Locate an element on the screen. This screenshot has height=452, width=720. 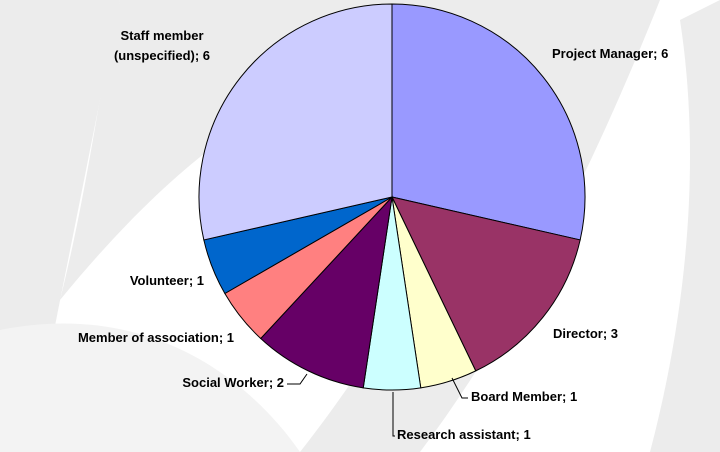
data-label: Director; 3 is located at coordinates (585, 333).